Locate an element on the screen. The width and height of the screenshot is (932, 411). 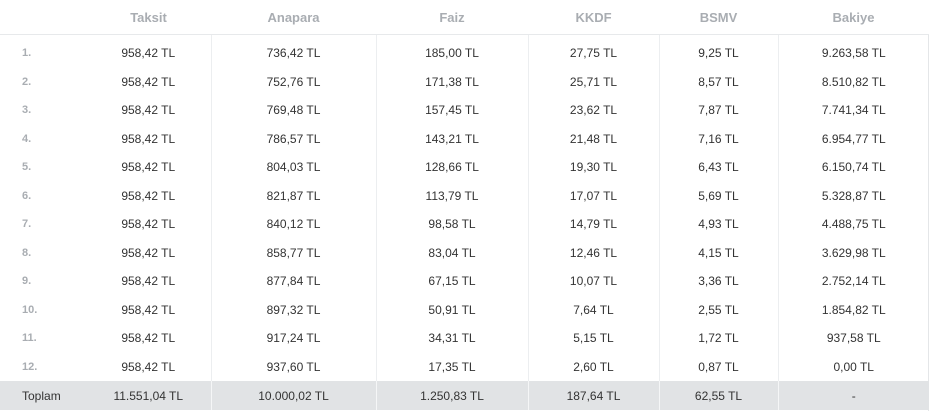
total-installment: 11.551,04 TL is located at coordinates (149, 395).